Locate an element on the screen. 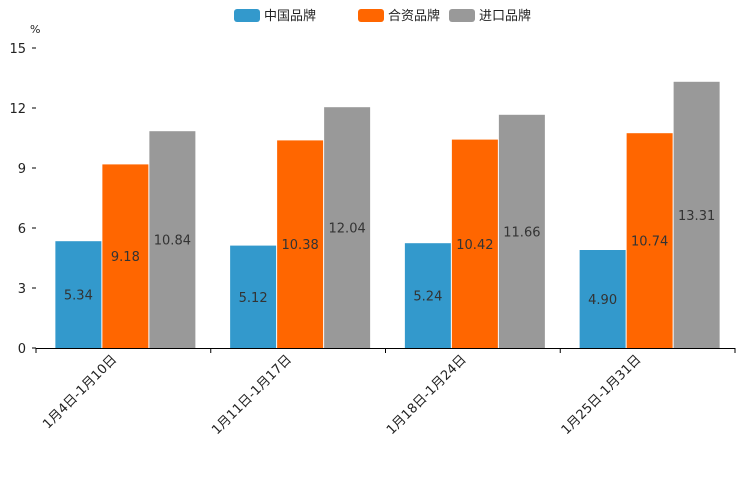  y-axis-unit-label: % is located at coordinates (35, 29).